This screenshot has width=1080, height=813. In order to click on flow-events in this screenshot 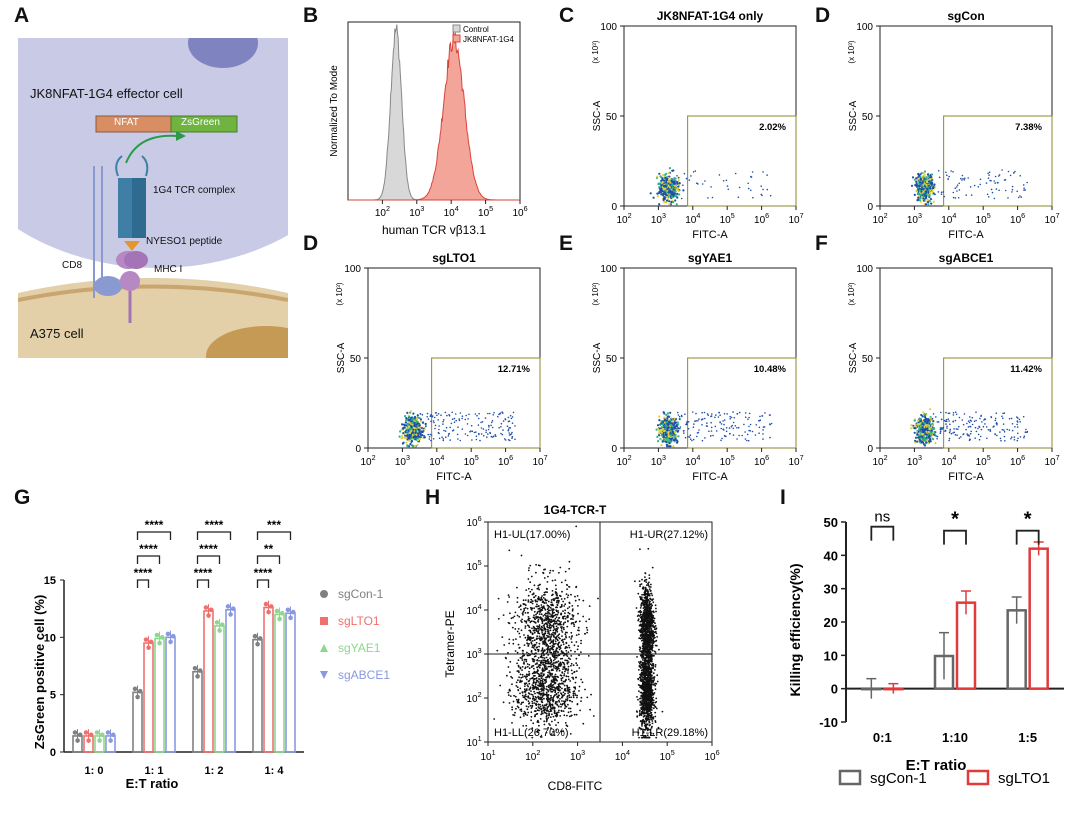, I will do `click(710, 186)`.